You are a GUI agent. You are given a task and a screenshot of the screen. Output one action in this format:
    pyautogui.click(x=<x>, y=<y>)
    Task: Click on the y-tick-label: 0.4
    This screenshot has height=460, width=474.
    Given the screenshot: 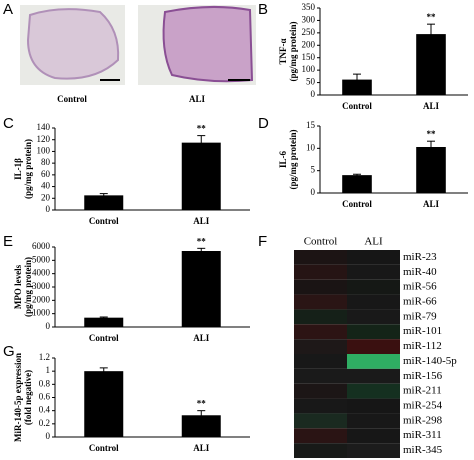 What is the action you would take?
    pyautogui.click(x=45, y=410)
    